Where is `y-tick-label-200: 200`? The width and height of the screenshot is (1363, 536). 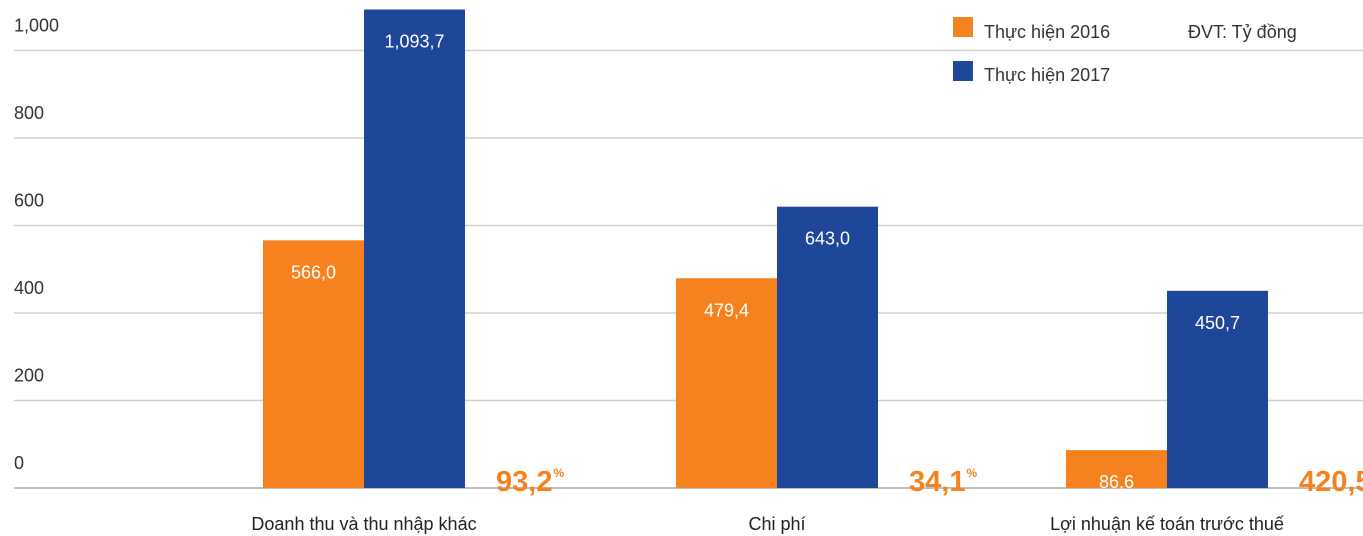 y-tick-label-200: 200 is located at coordinates (29, 376).